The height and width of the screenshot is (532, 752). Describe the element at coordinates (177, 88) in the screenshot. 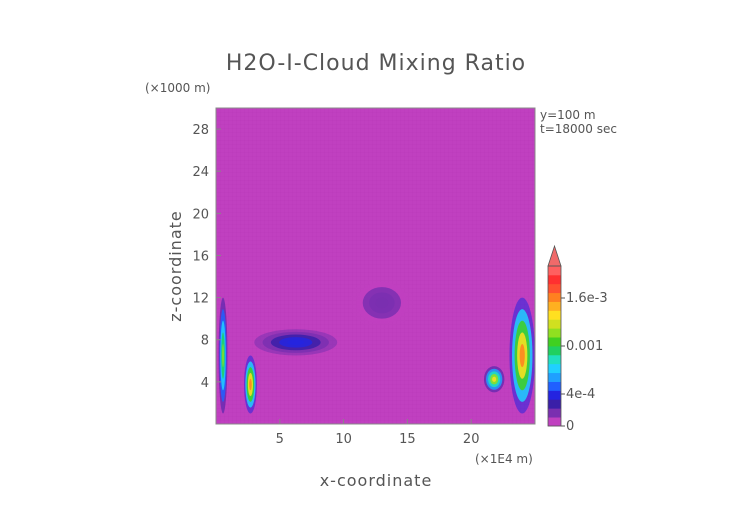

I see `y-unit-label: (×1000 m)` at that location.